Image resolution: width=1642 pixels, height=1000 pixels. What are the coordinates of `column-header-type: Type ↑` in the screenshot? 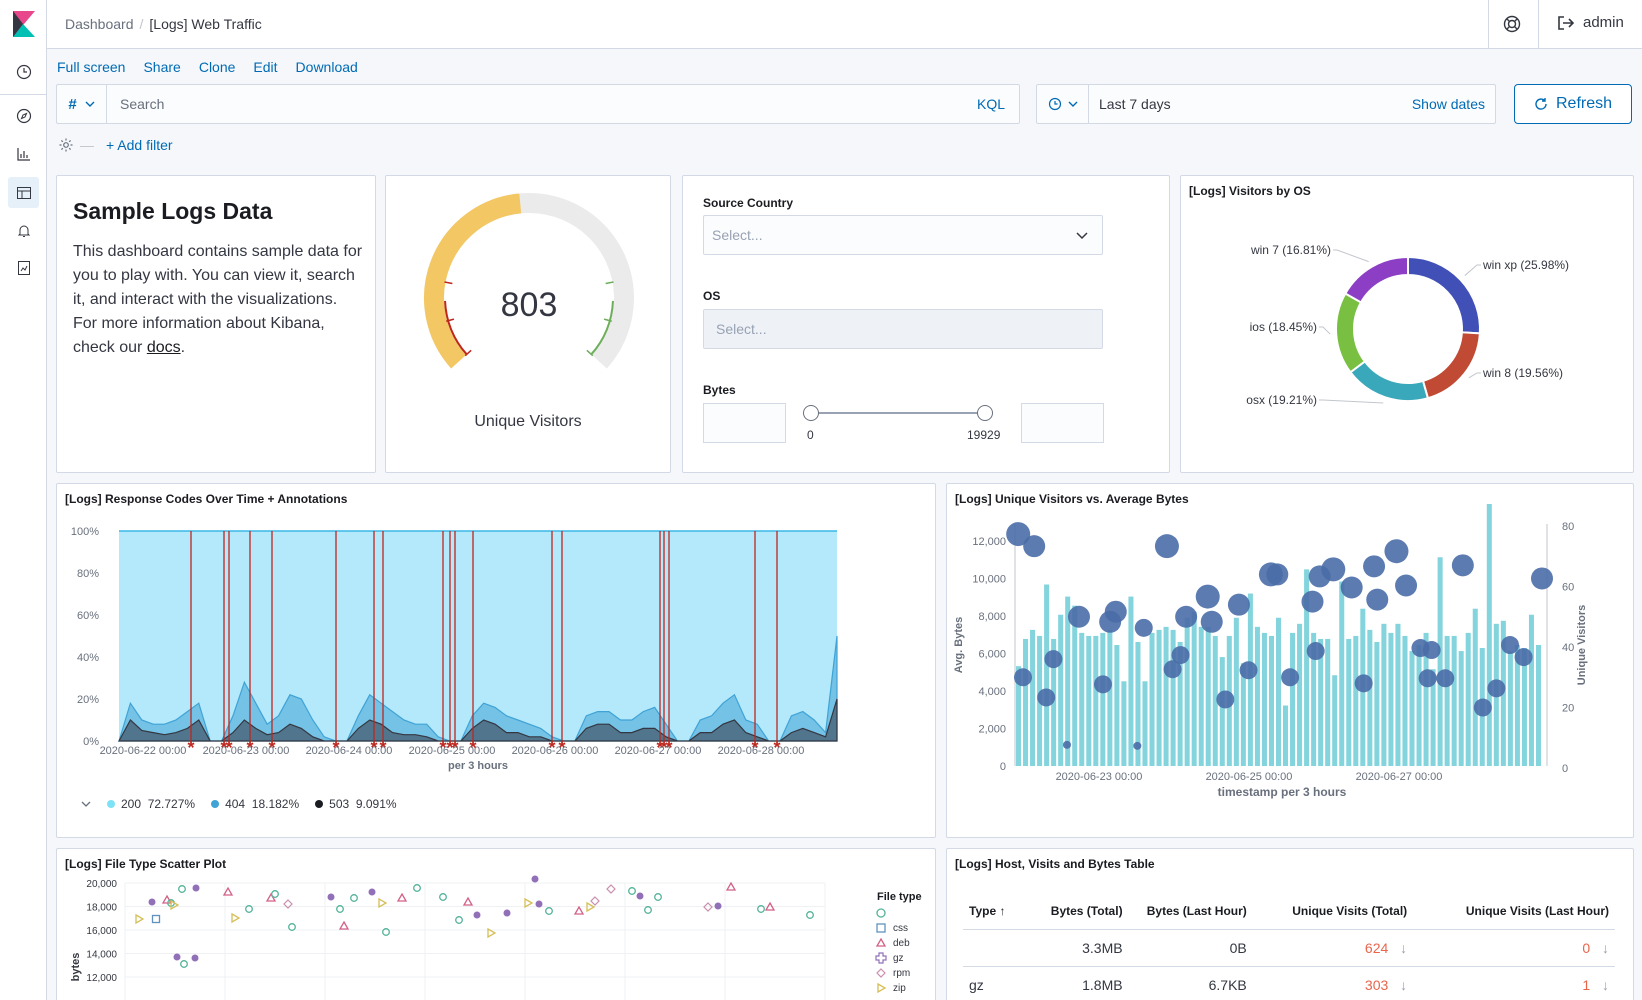 It's located at (999, 911).